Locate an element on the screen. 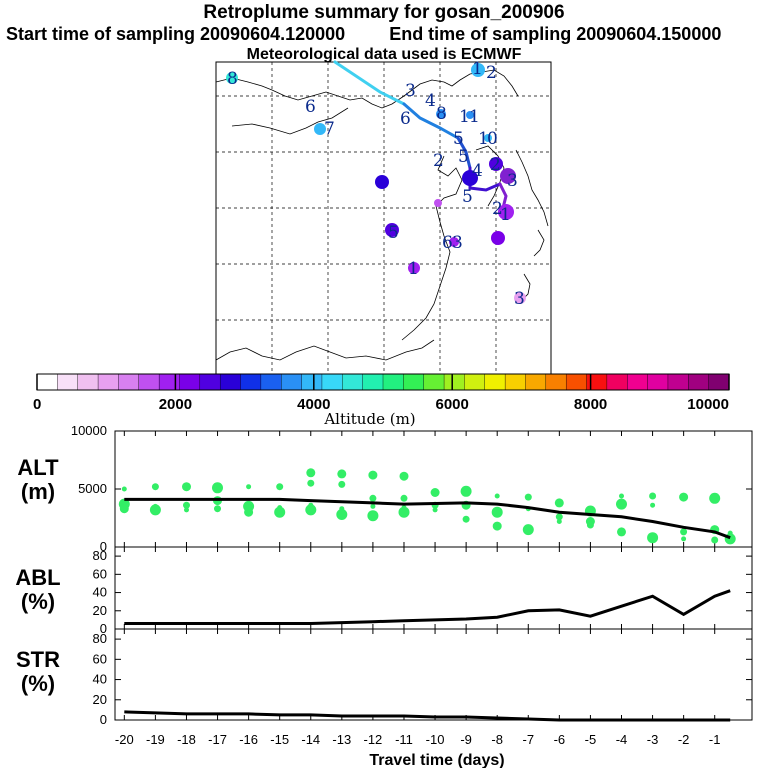  colorbar-tick-label: 8000 is located at coordinates (590, 404).